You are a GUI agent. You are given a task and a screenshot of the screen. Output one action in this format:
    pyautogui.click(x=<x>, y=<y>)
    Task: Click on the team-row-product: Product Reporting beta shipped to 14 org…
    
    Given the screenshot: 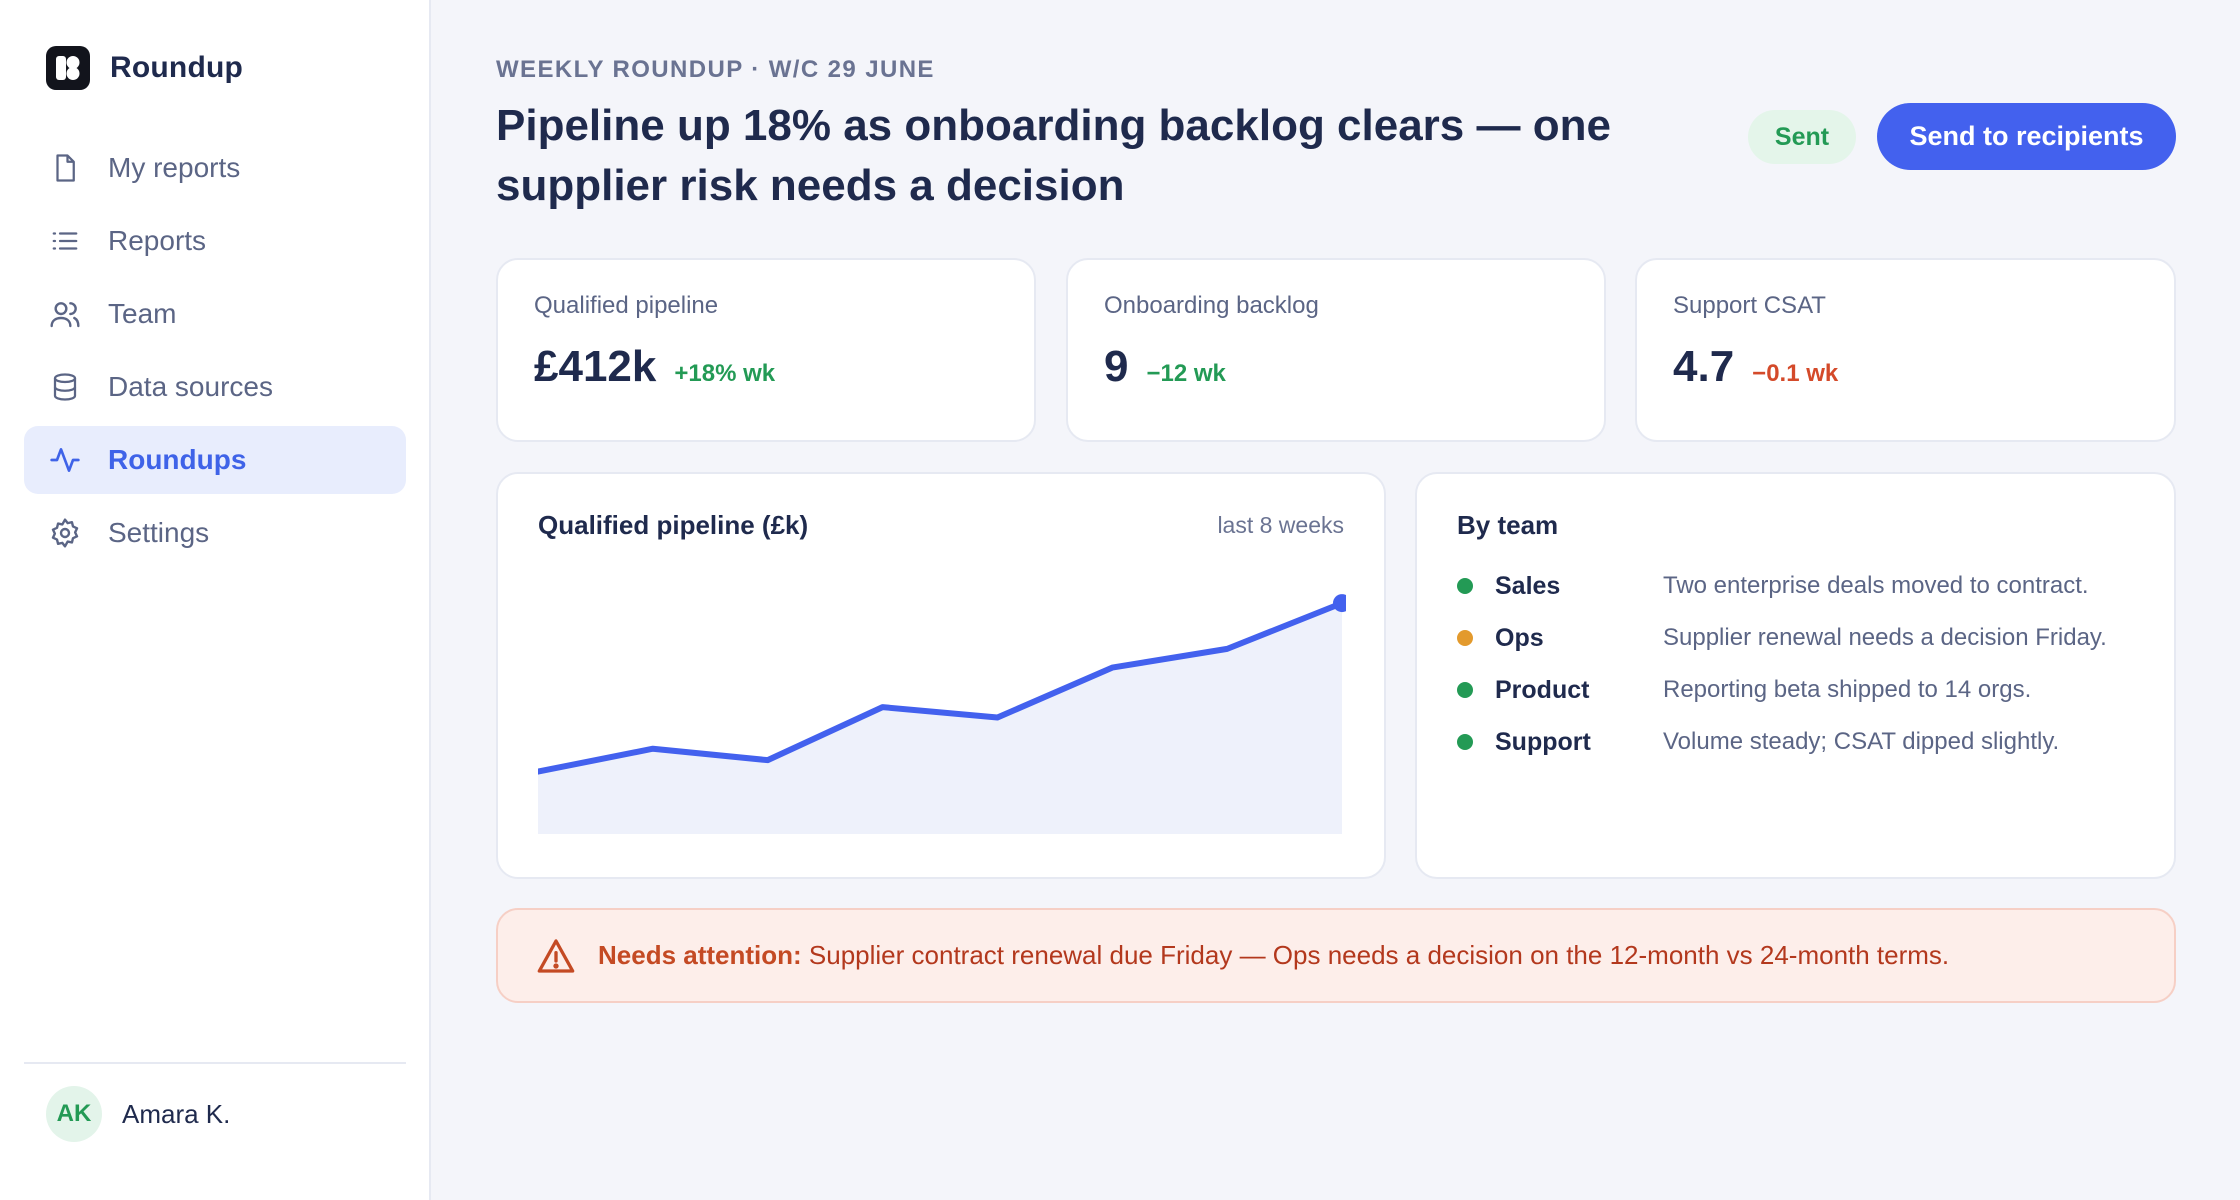 What is the action you would take?
    pyautogui.click(x=1807, y=690)
    